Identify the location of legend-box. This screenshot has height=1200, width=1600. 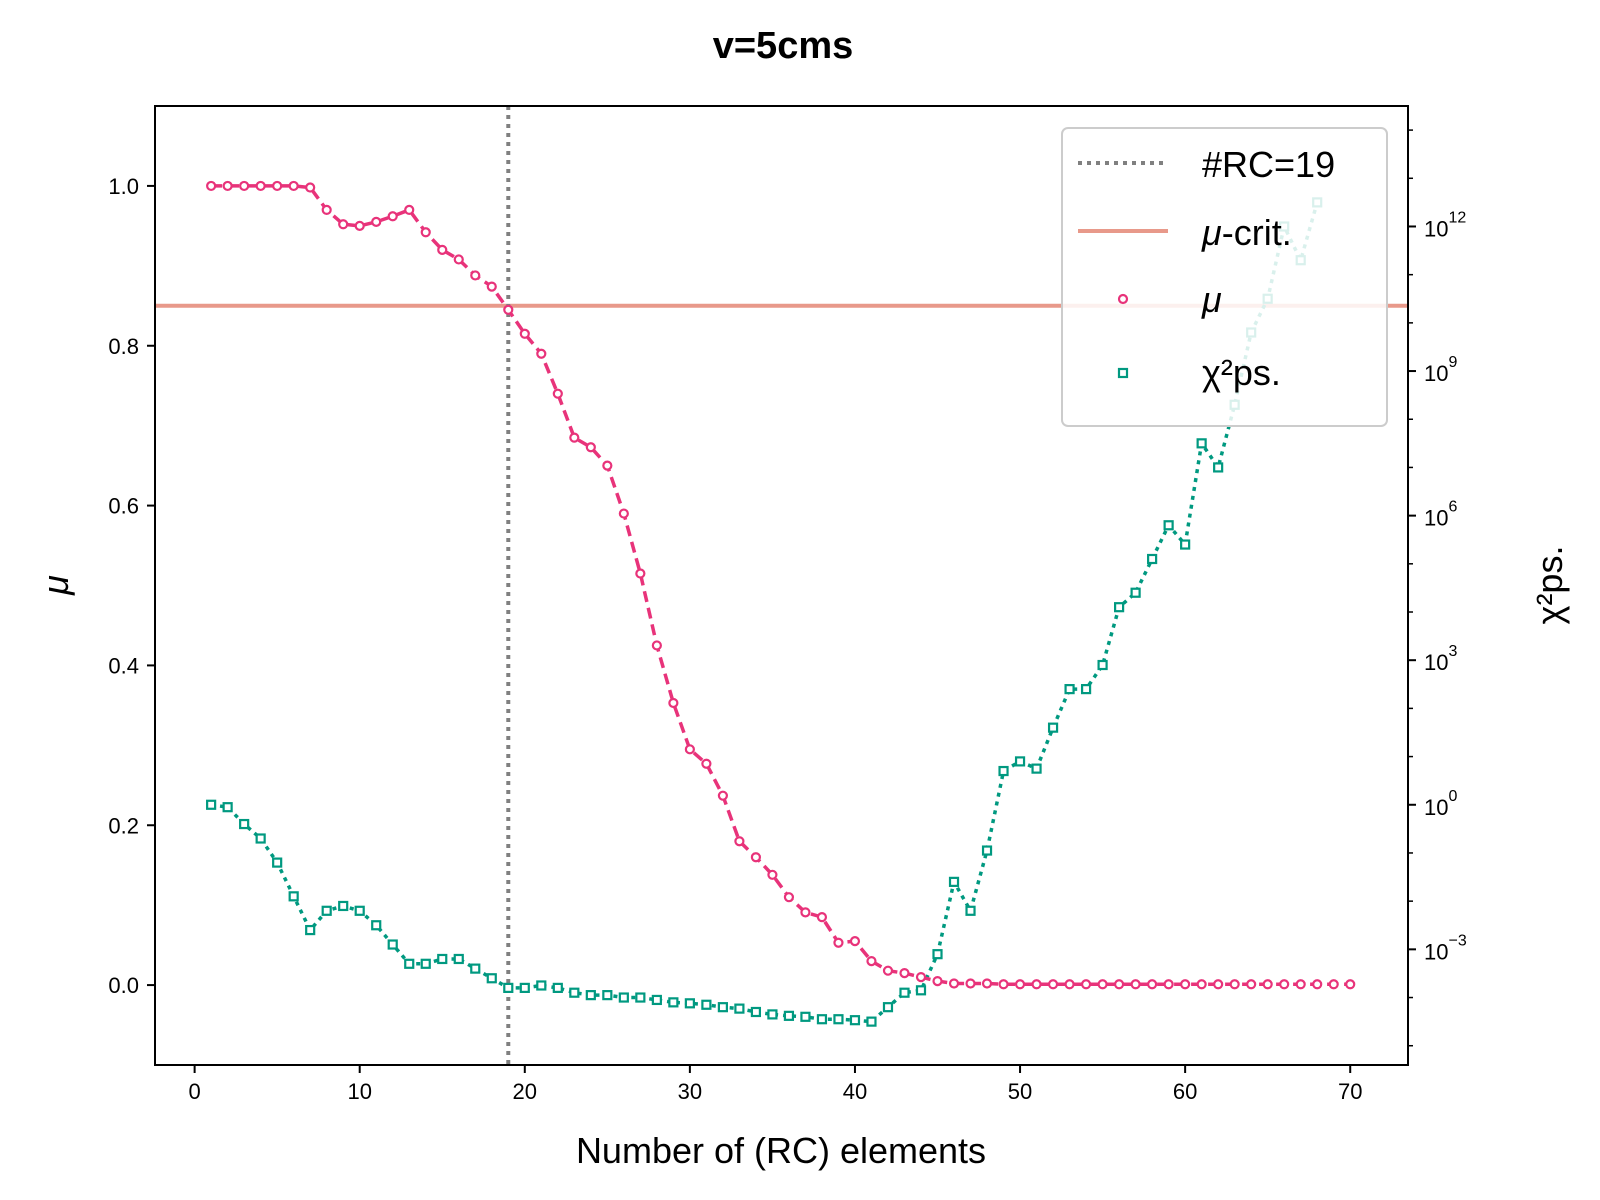
(1224, 277).